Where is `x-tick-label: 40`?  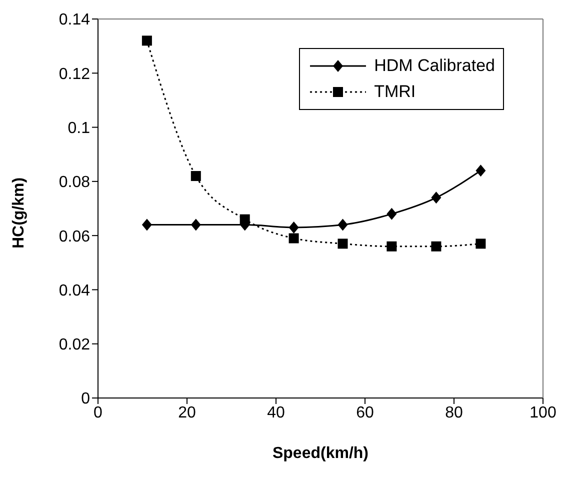
x-tick-label: 40 is located at coordinates (276, 413).